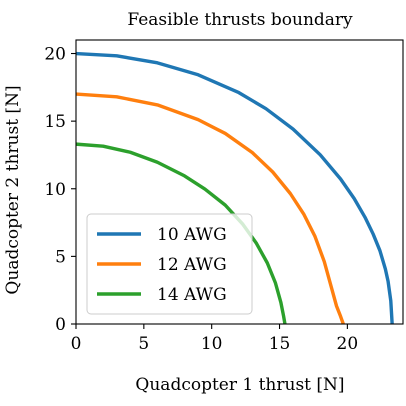 This screenshot has height=406, width=406. Describe the element at coordinates (55, 190) in the screenshot. I see `y-tick-label-10: 10` at that location.